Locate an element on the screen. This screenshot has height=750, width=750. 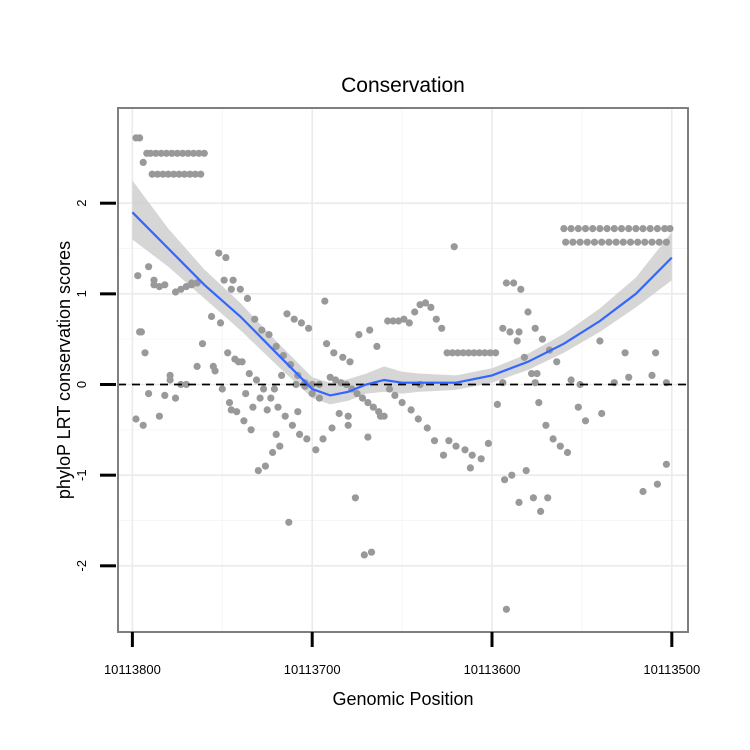
y-tick-label: 1 is located at coordinates (81, 293).